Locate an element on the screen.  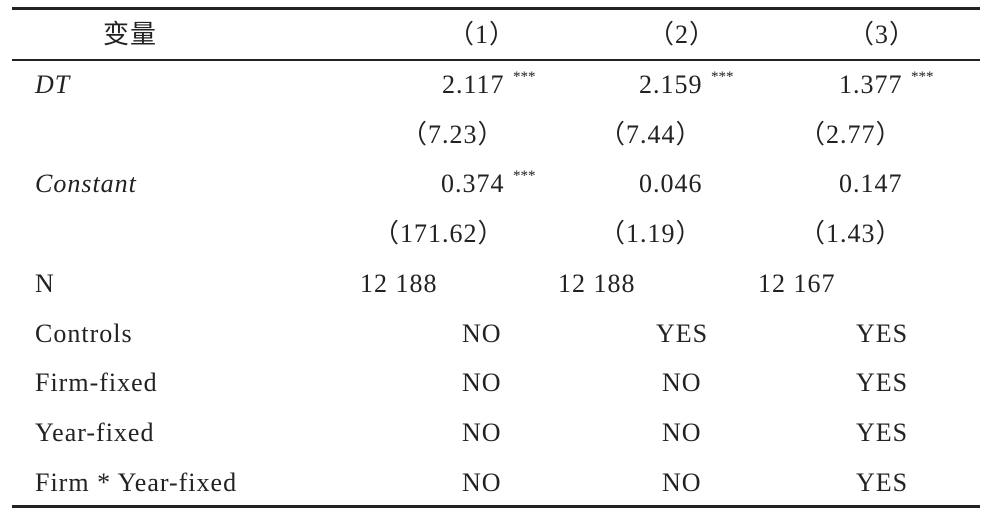
row-label: DT is located at coordinates (53, 84).